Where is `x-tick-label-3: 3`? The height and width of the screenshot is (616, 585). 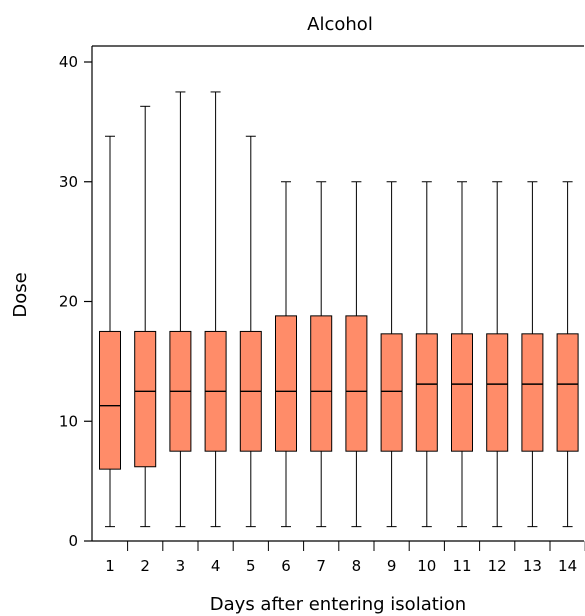 x-tick-label-3: 3 is located at coordinates (181, 566).